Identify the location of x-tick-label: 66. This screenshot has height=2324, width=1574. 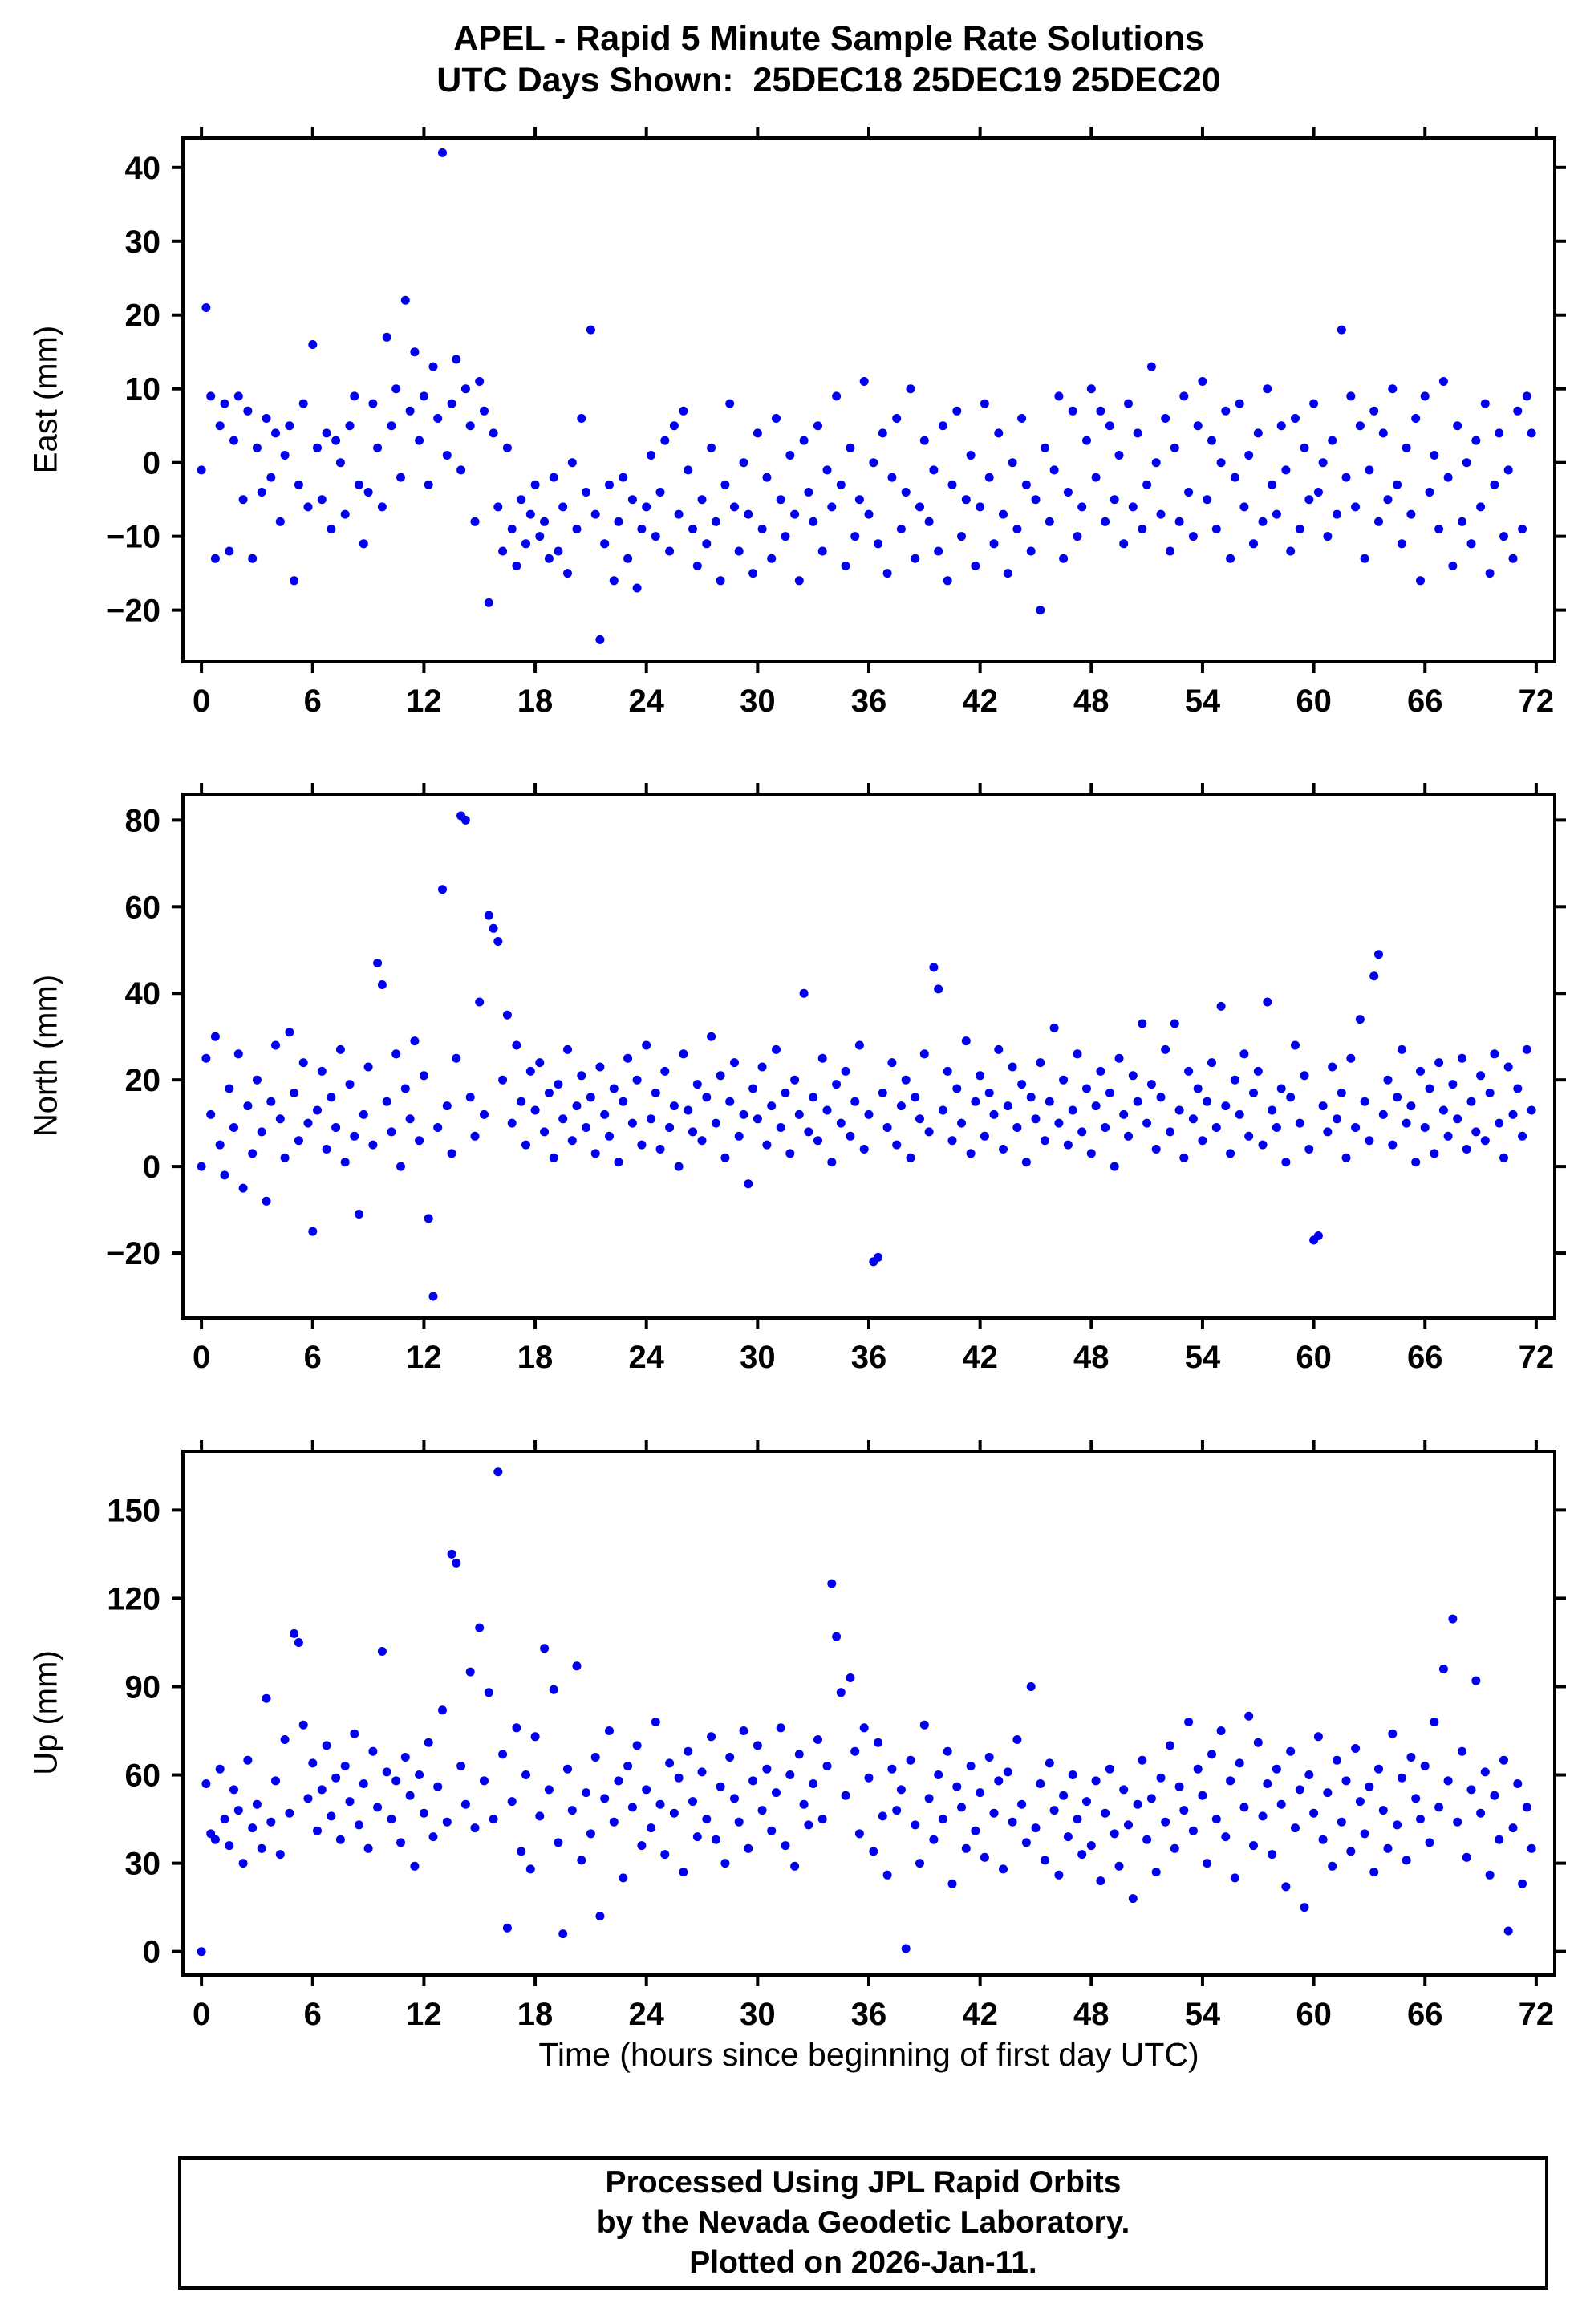
(1425, 1357).